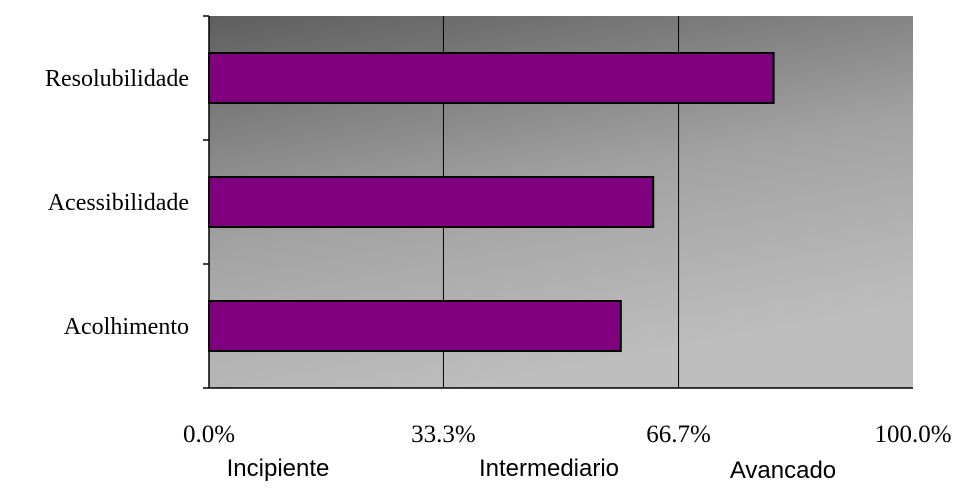 This screenshot has width=965, height=489. Describe the element at coordinates (491, 78) in the screenshot. I see `bar-resolubilidade` at that location.